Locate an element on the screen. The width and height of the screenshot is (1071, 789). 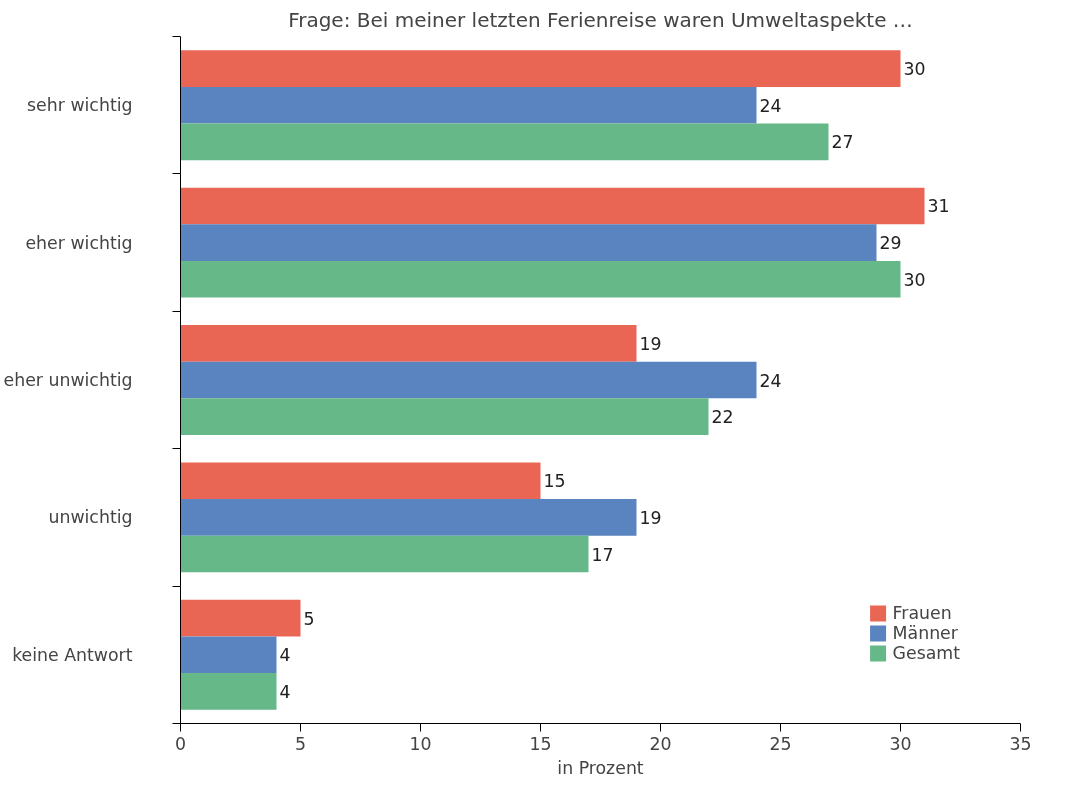
x-tick-label: 15 is located at coordinates (540, 743).